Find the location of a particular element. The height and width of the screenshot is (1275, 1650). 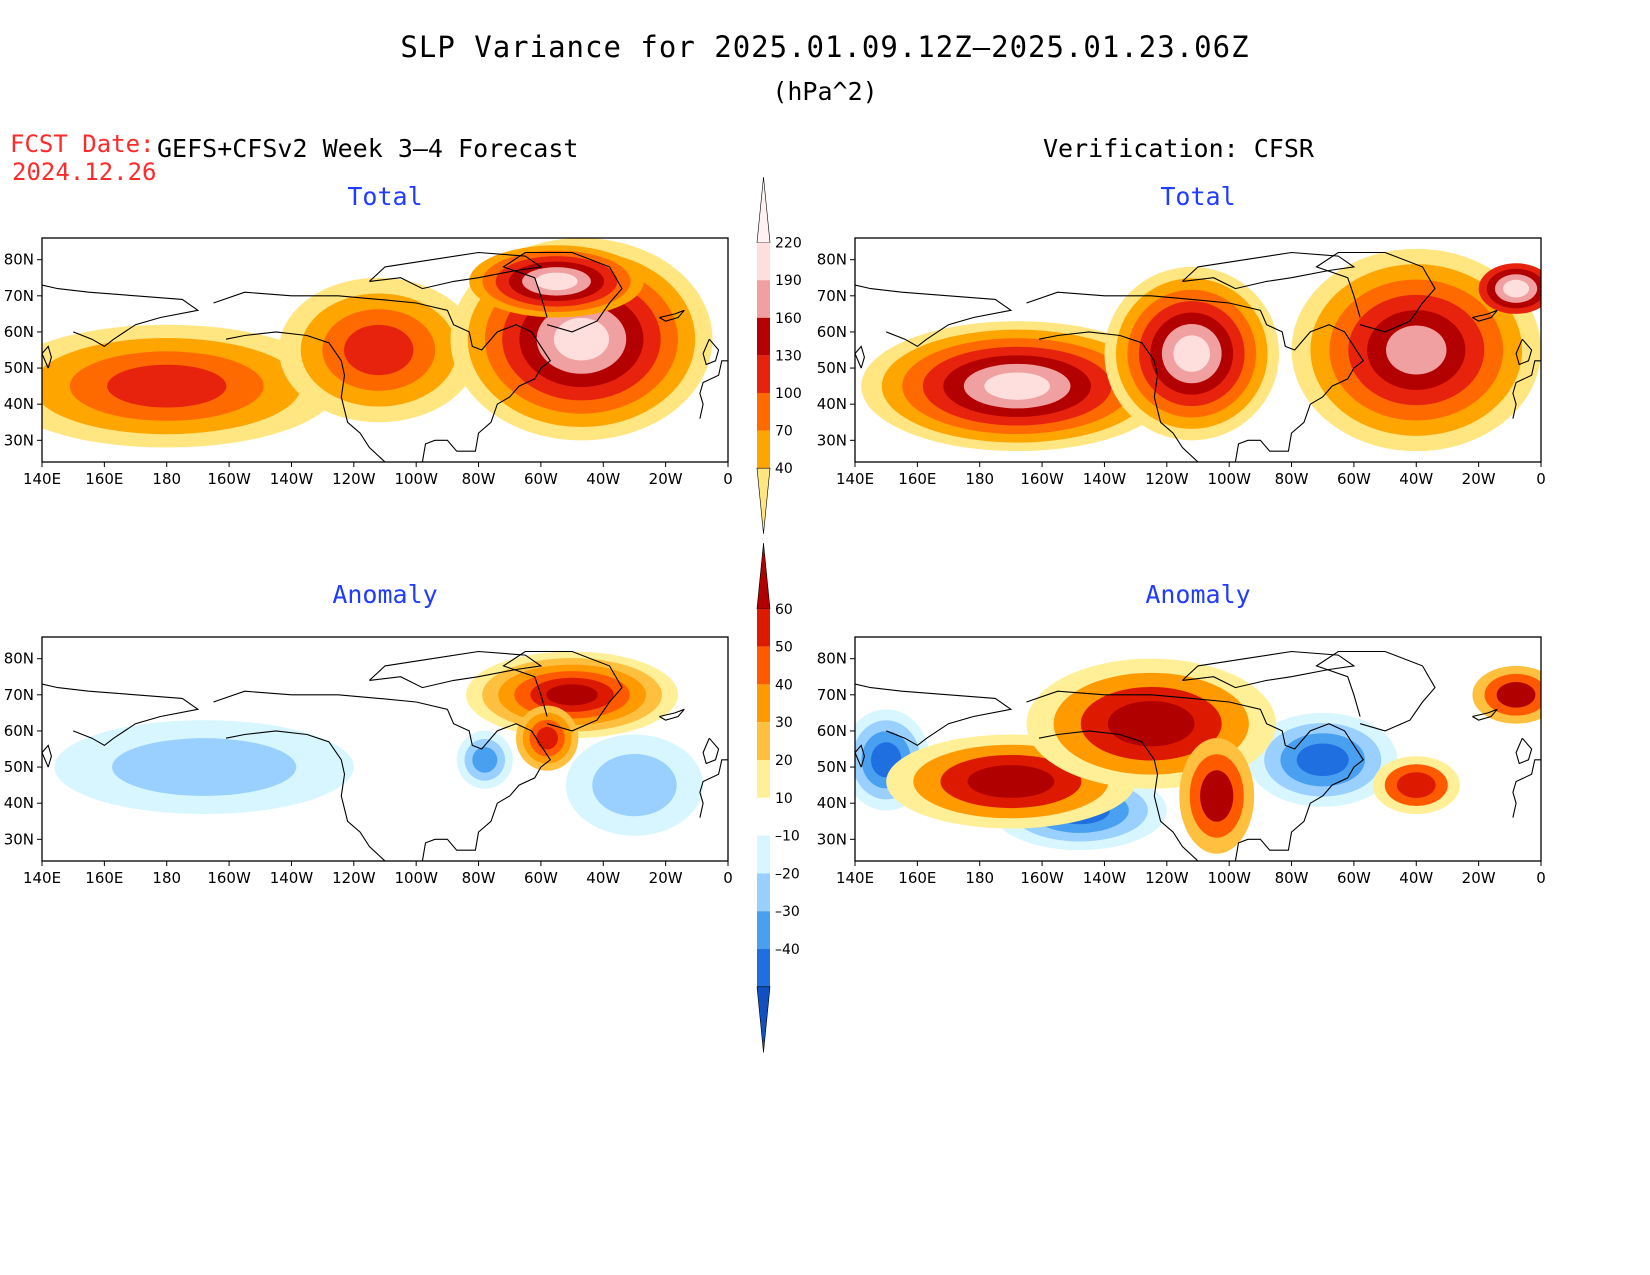

forecast_anomaly-lat-label-4: 40N is located at coordinates (19, 803).